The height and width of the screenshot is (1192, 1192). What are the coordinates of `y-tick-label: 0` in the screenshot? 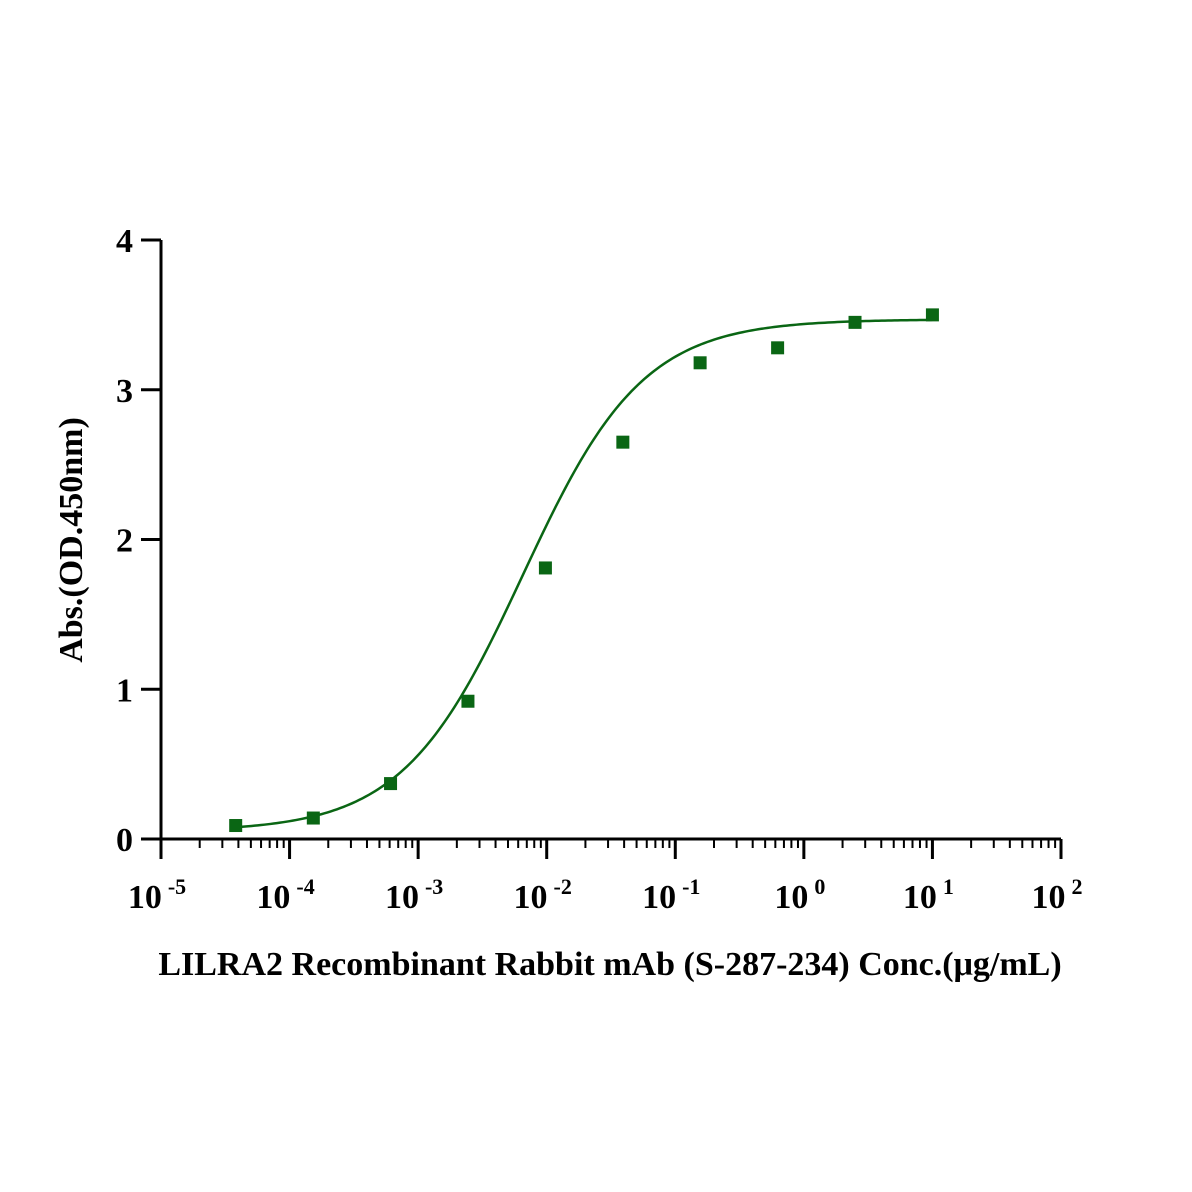 It's located at (124, 840).